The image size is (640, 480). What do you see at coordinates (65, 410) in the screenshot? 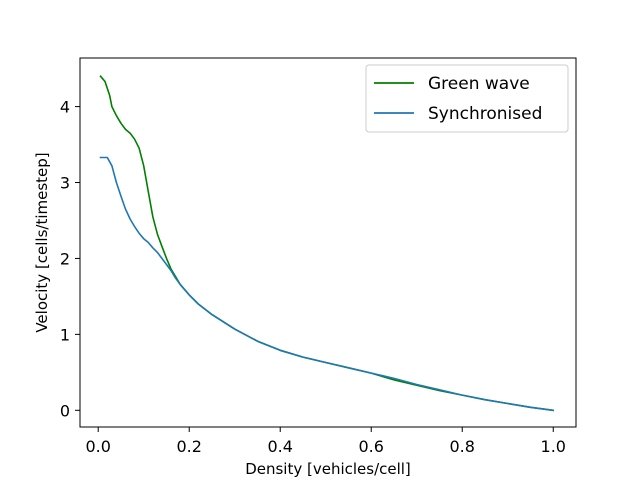
I see `y-tick-label: 0` at bounding box center [65, 410].